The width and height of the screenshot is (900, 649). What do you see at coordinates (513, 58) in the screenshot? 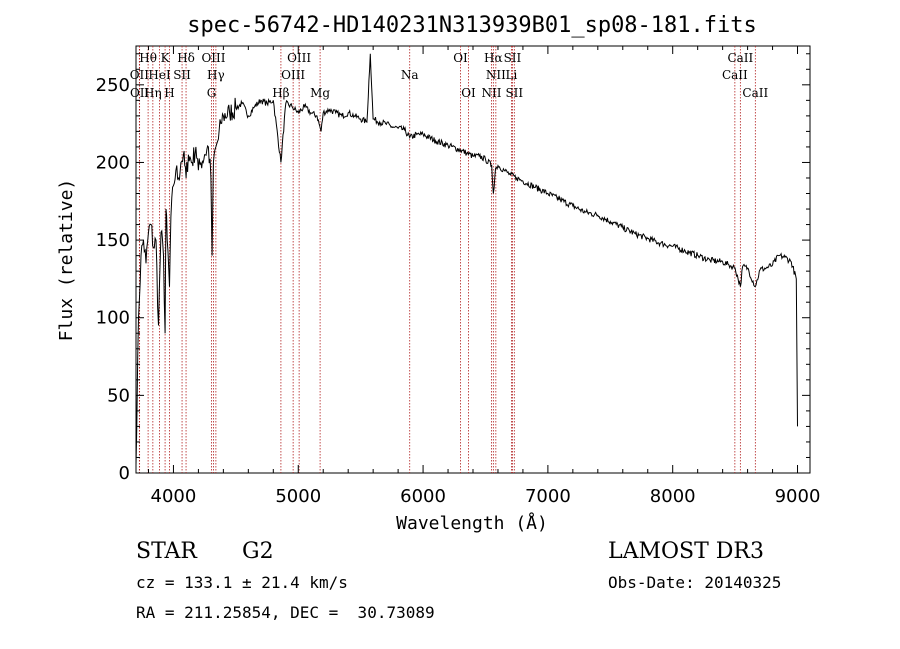
I see `marker-label-22: SII` at bounding box center [513, 58].